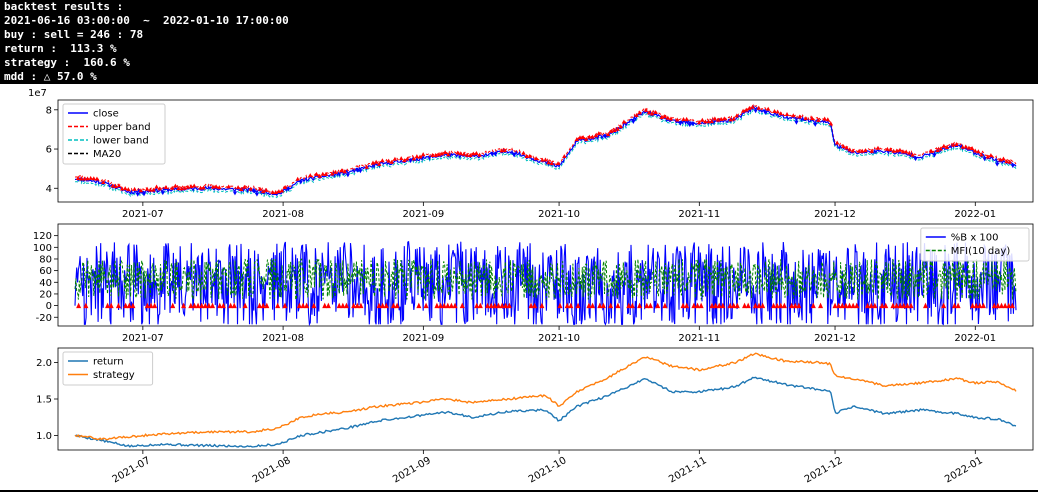  Describe the element at coordinates (545, 412) in the screenshot. I see `series-return` at that location.